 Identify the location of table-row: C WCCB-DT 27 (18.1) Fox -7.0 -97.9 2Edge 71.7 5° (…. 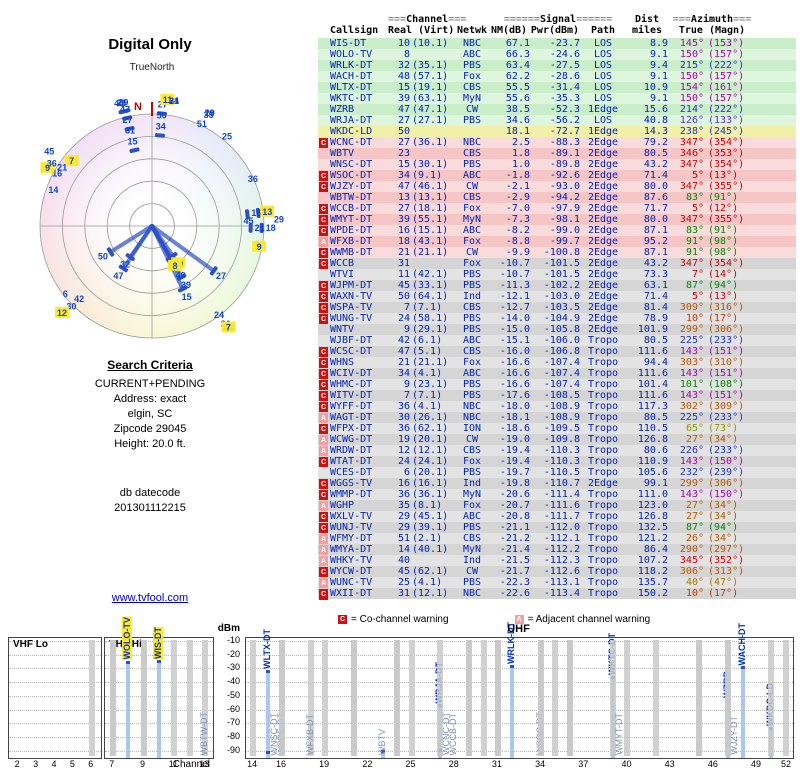
(557, 209).